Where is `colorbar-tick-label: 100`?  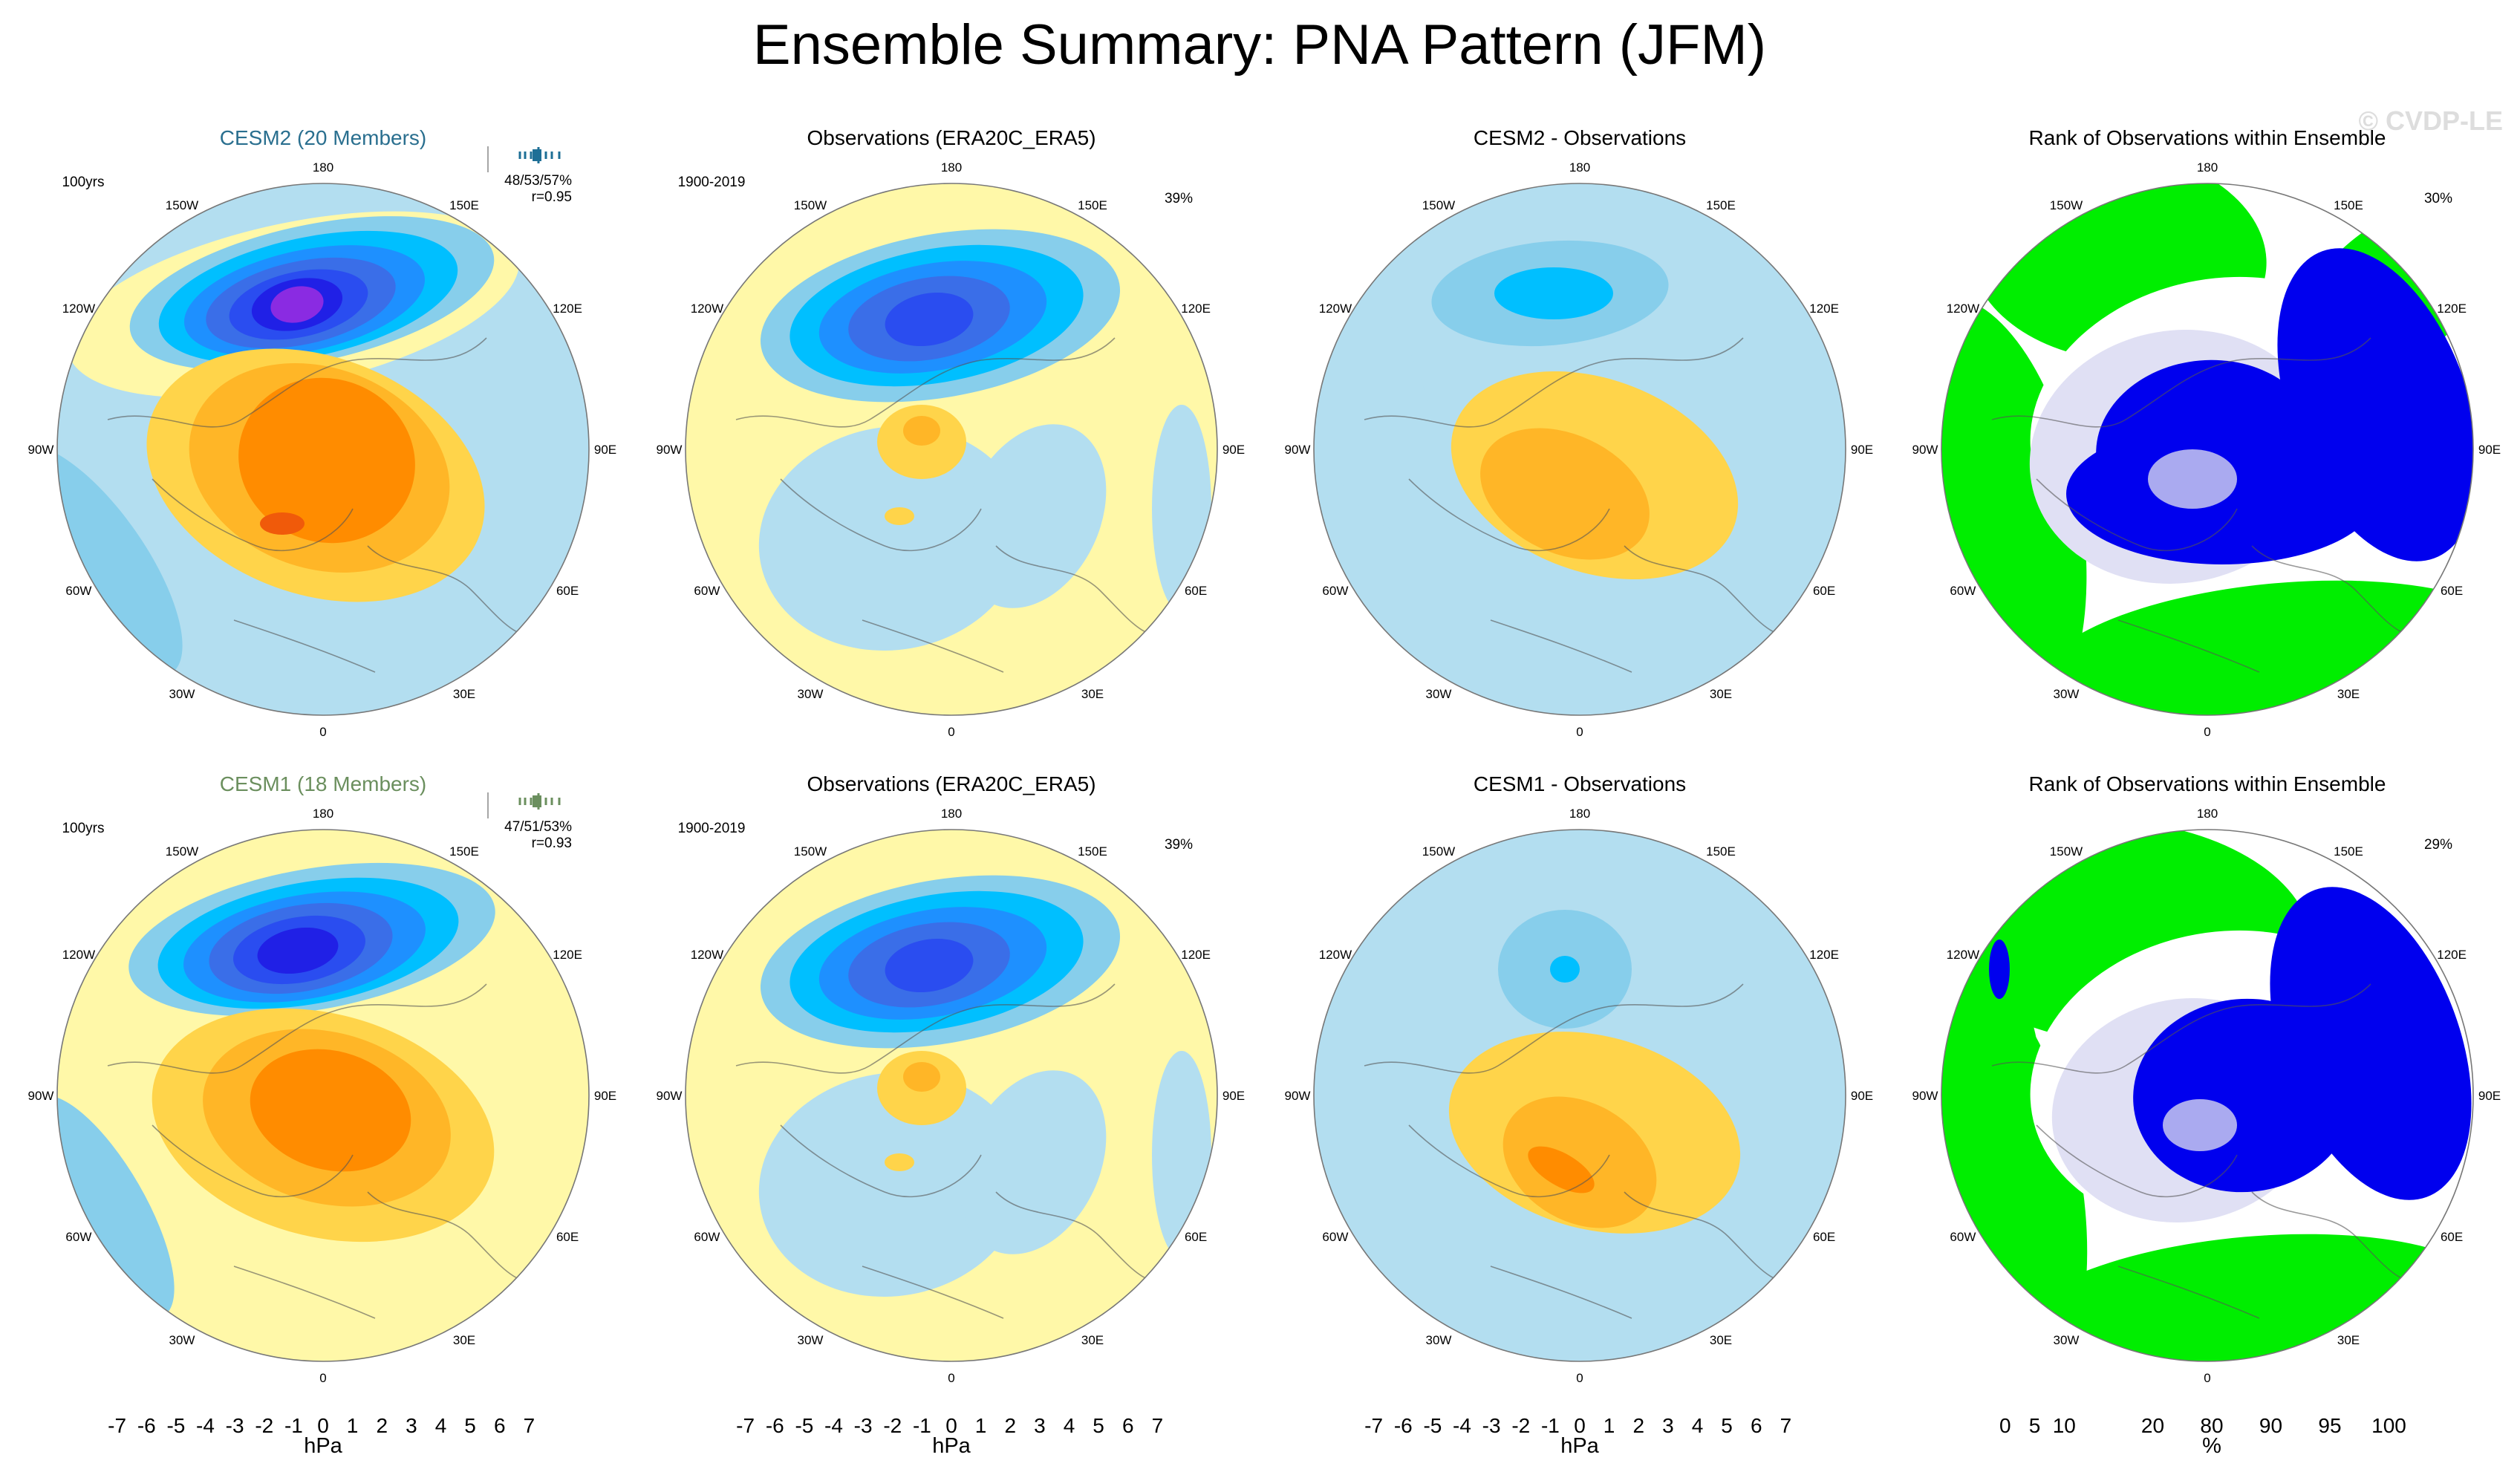 colorbar-tick-label: 100 is located at coordinates (2389, 1426).